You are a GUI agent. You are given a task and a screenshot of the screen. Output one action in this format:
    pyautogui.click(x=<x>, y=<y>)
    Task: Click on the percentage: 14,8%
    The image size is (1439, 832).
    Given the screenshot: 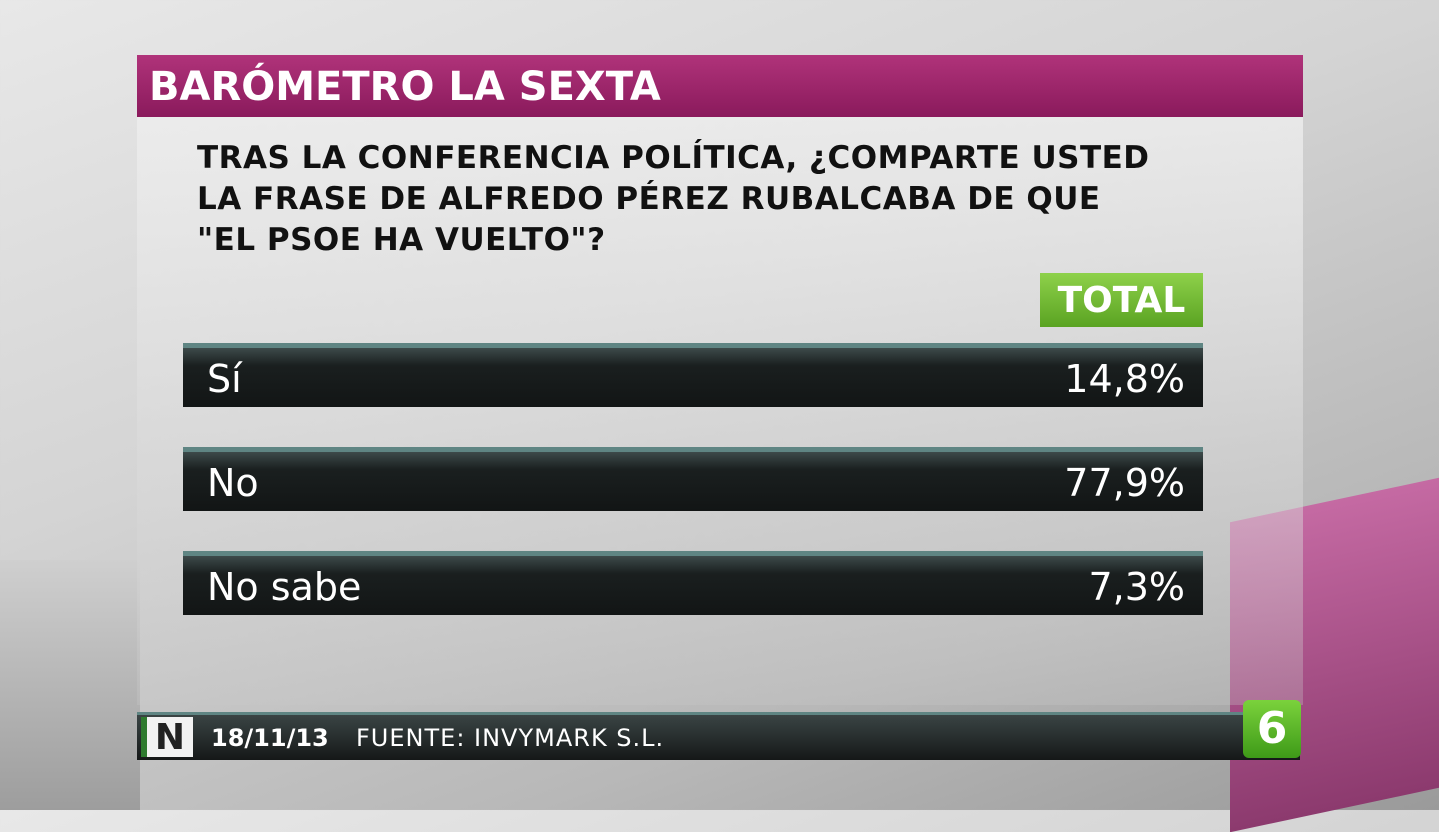 What is the action you would take?
    pyautogui.click(x=1124, y=379)
    